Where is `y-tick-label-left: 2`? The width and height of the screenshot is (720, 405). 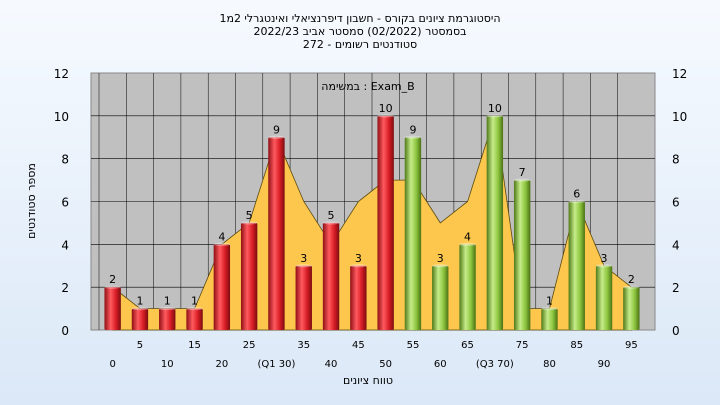 y-tick-label-left: 2 is located at coordinates (65, 288).